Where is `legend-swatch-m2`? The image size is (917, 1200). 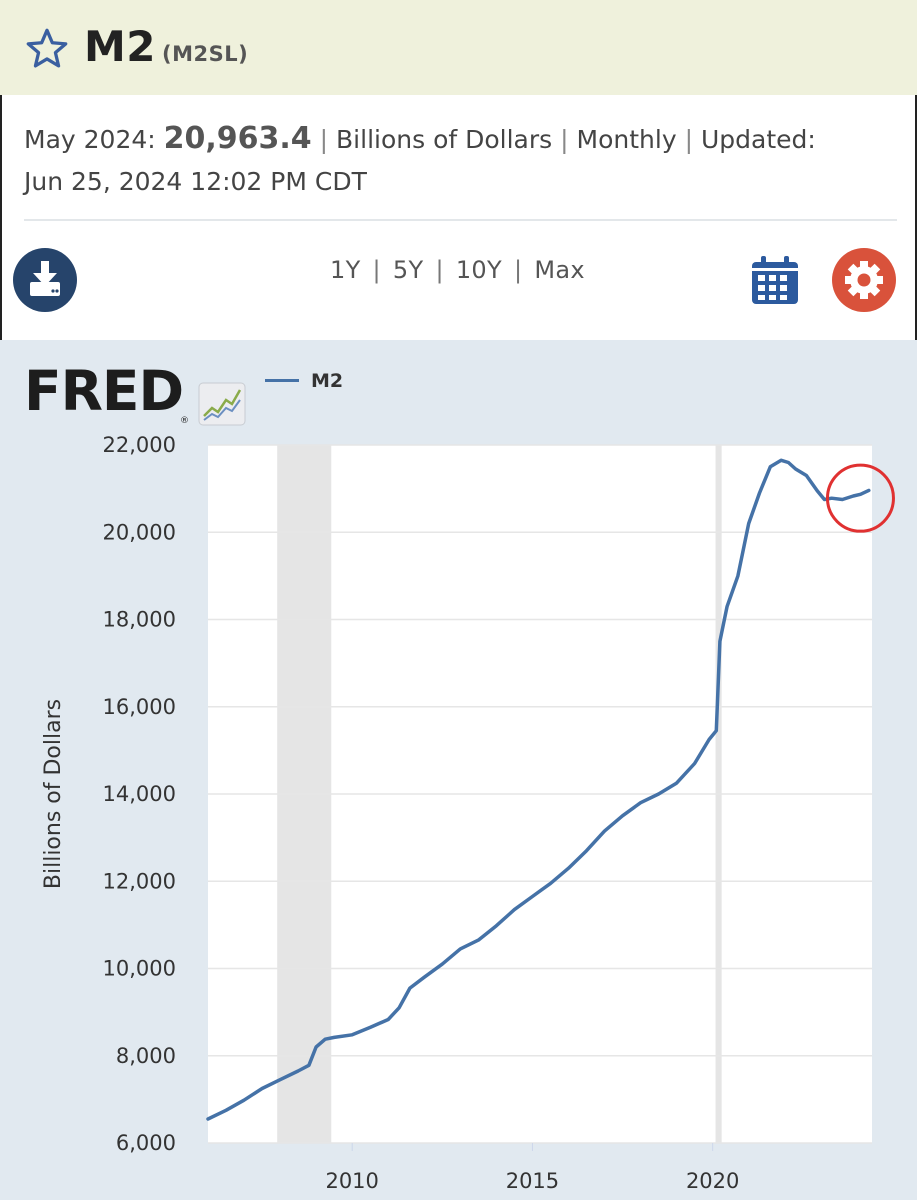
legend-swatch-m2 is located at coordinates (282, 380).